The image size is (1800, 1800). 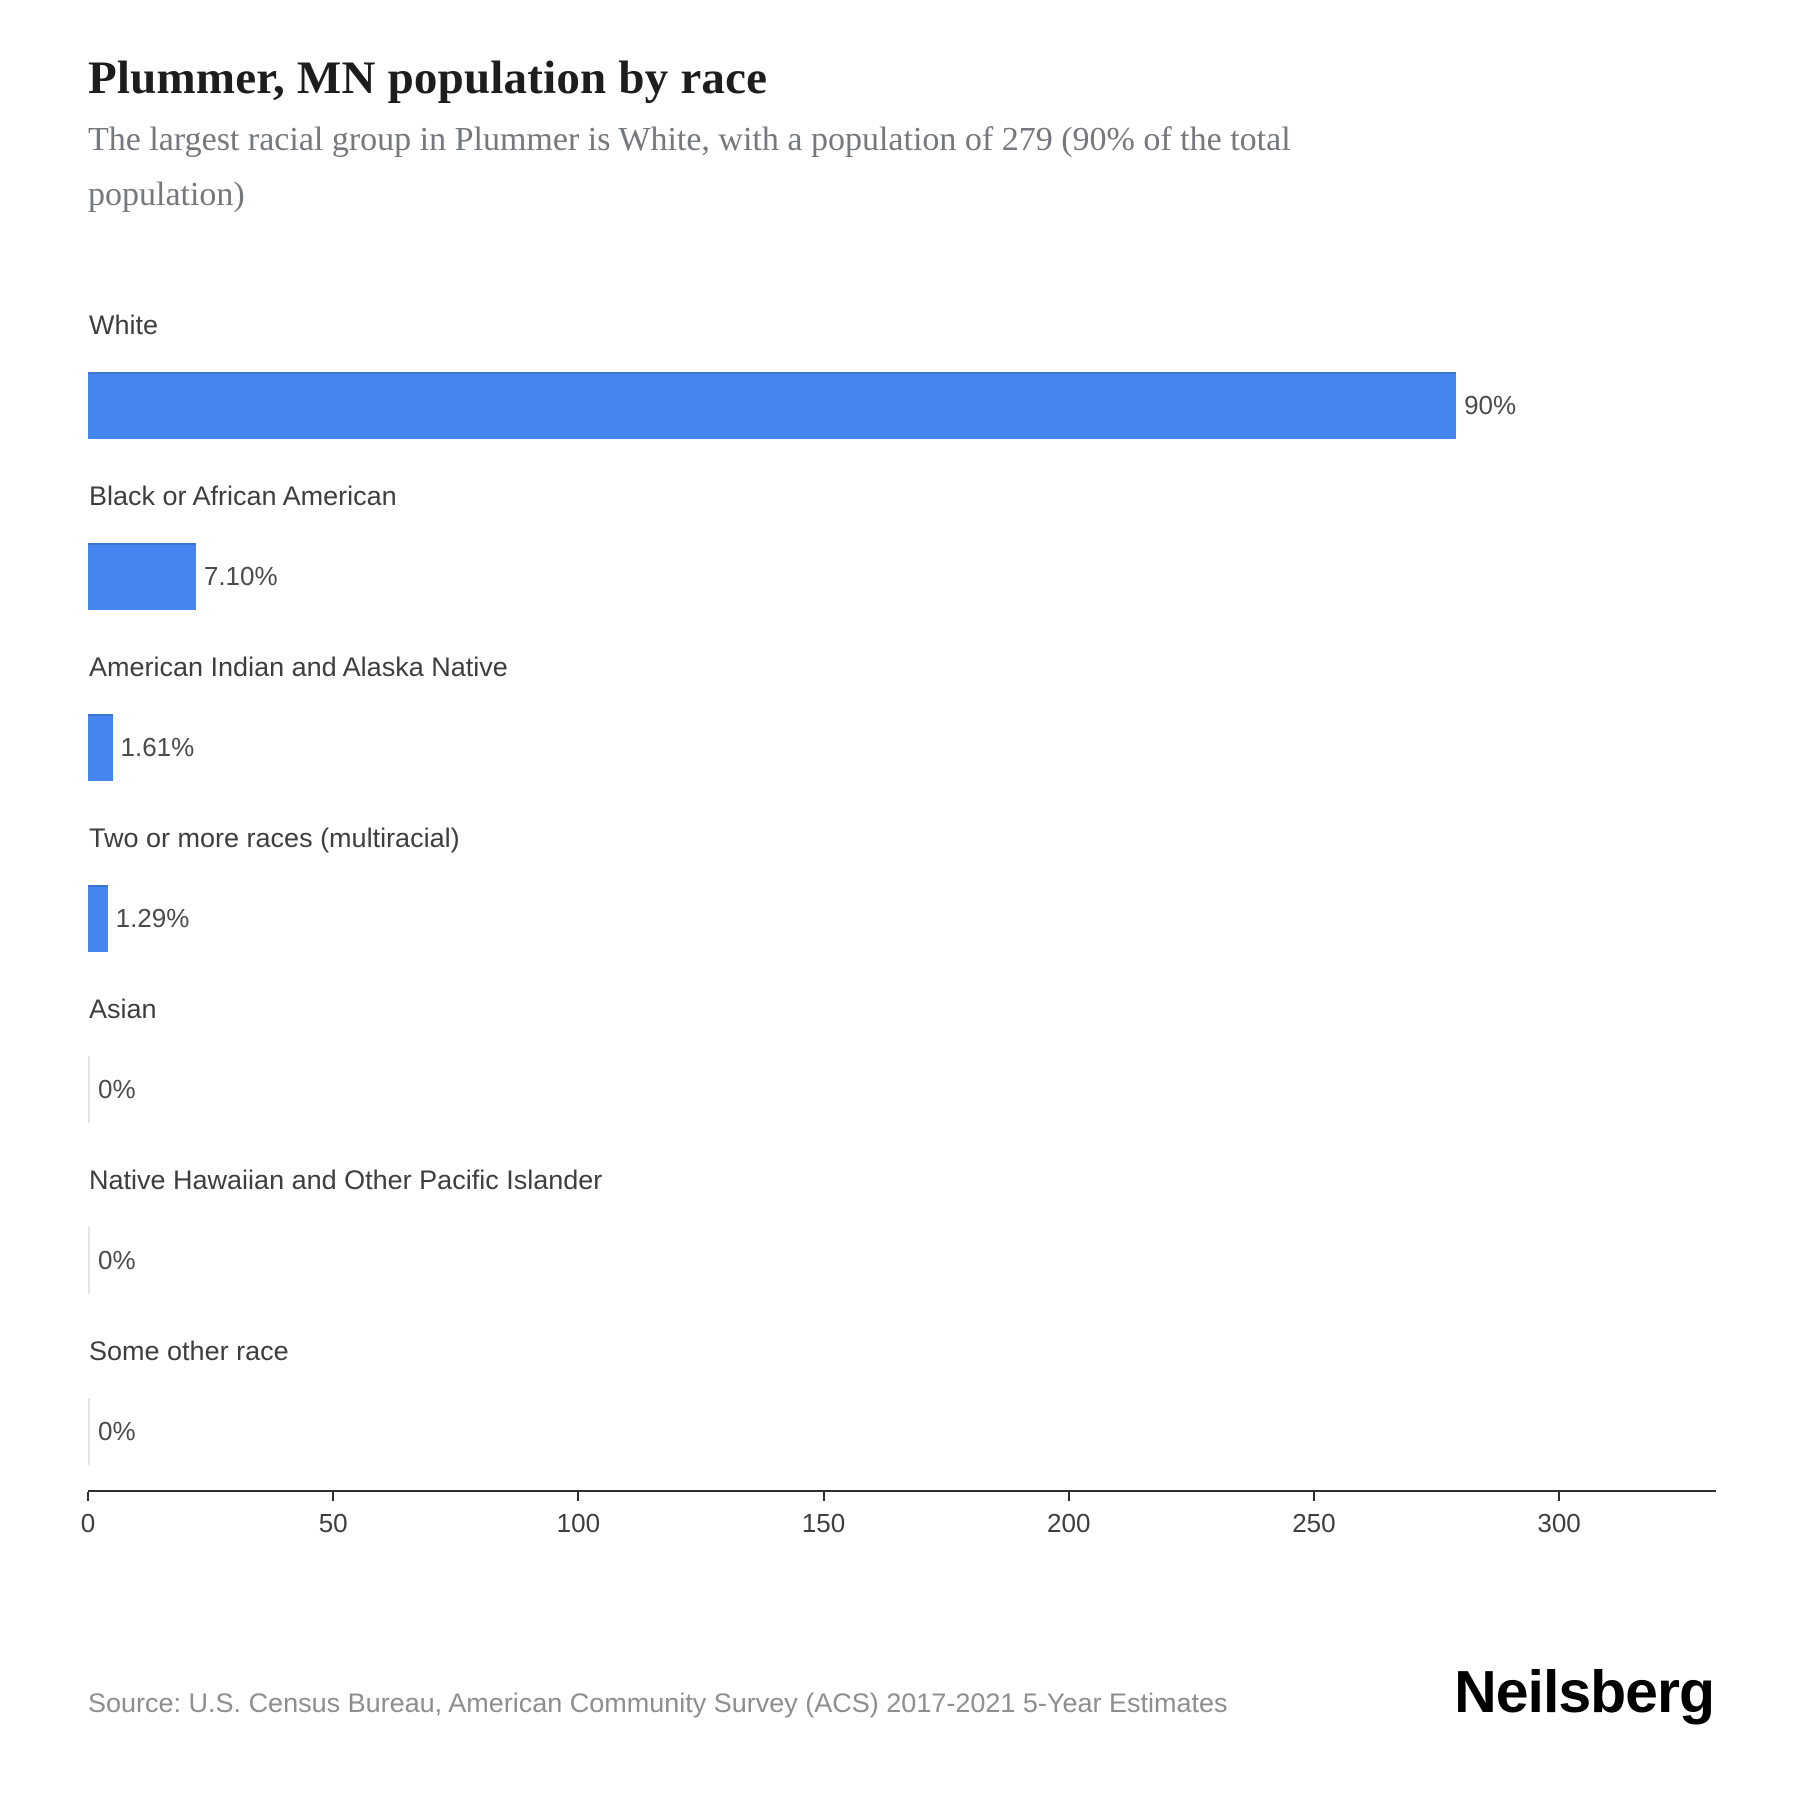 I want to click on tick-label: 0, so click(x=88, y=1523).